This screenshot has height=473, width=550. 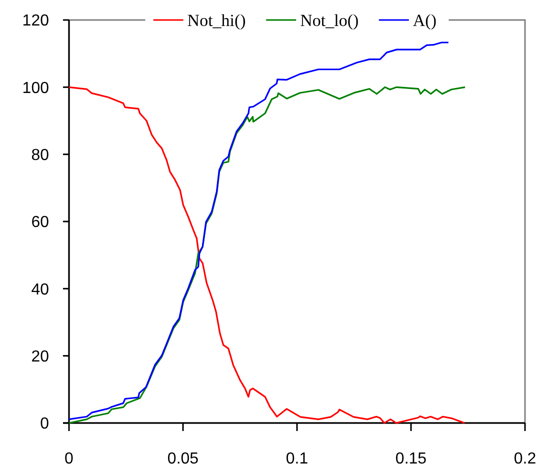 I want to click on legend-label: Not_lo(), so click(x=329, y=20).